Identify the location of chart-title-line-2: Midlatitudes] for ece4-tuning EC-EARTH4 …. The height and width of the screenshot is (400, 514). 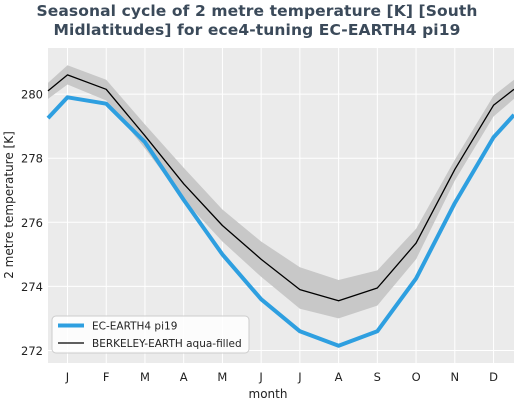
(257, 30).